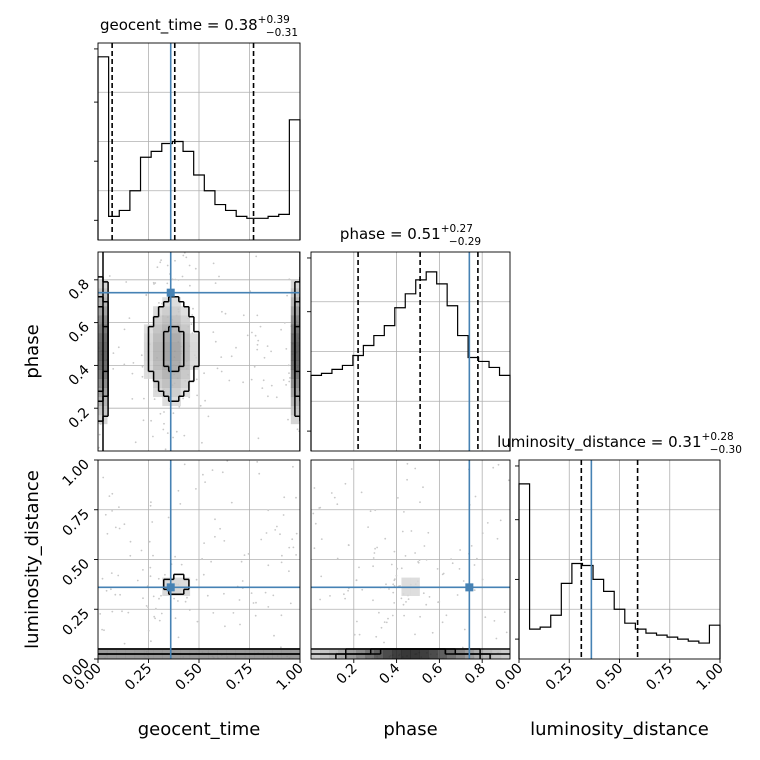 This screenshot has height=760, width=760. I want to click on truth-marker, so click(170, 292).